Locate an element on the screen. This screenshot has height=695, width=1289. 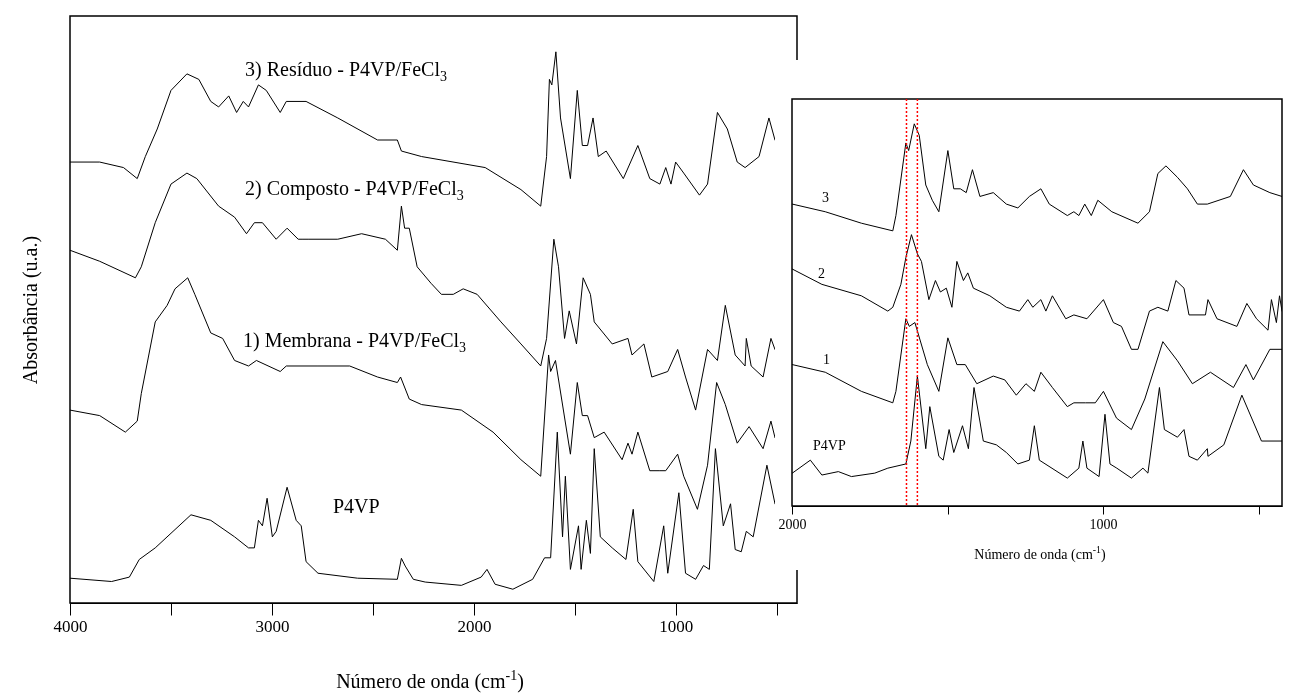
series-label: 3 is located at coordinates (825, 197).